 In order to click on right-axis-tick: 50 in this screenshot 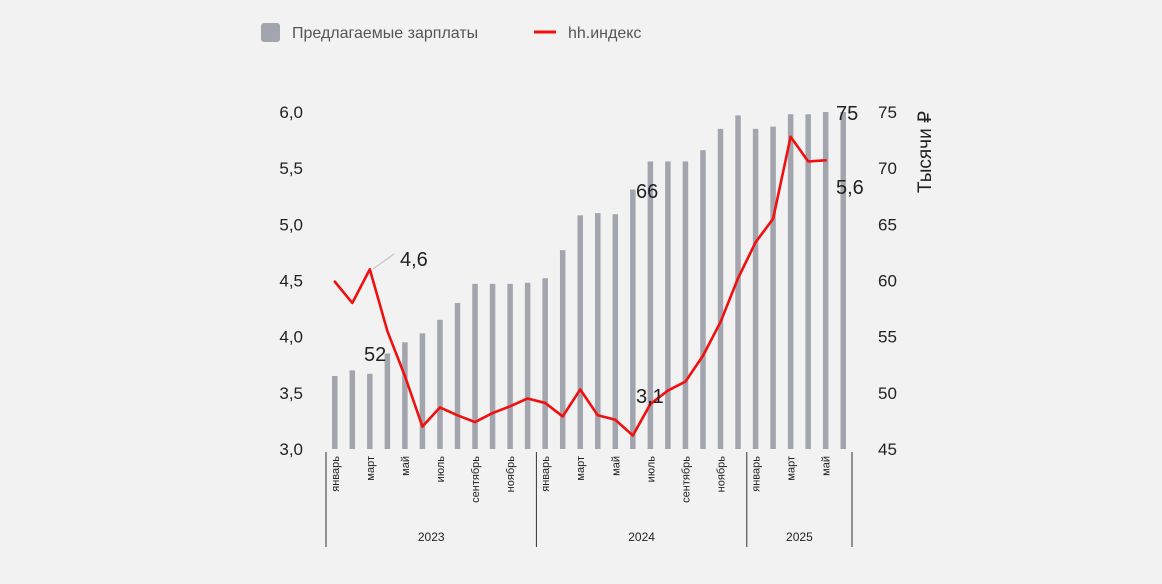, I will do `click(887, 393)`.